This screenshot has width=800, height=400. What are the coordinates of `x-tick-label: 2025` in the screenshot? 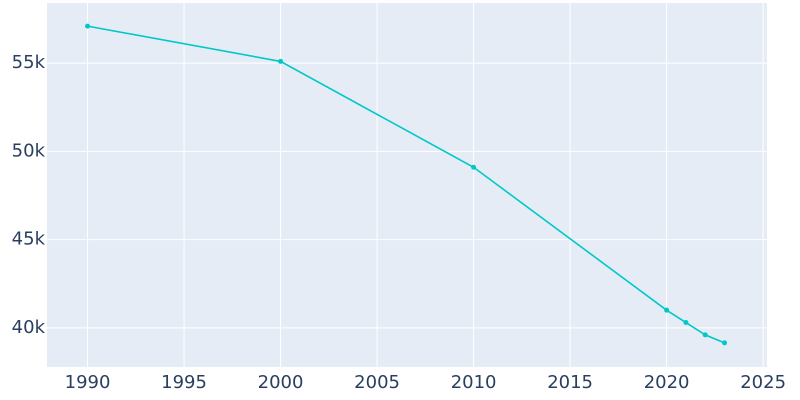 It's located at (763, 382).